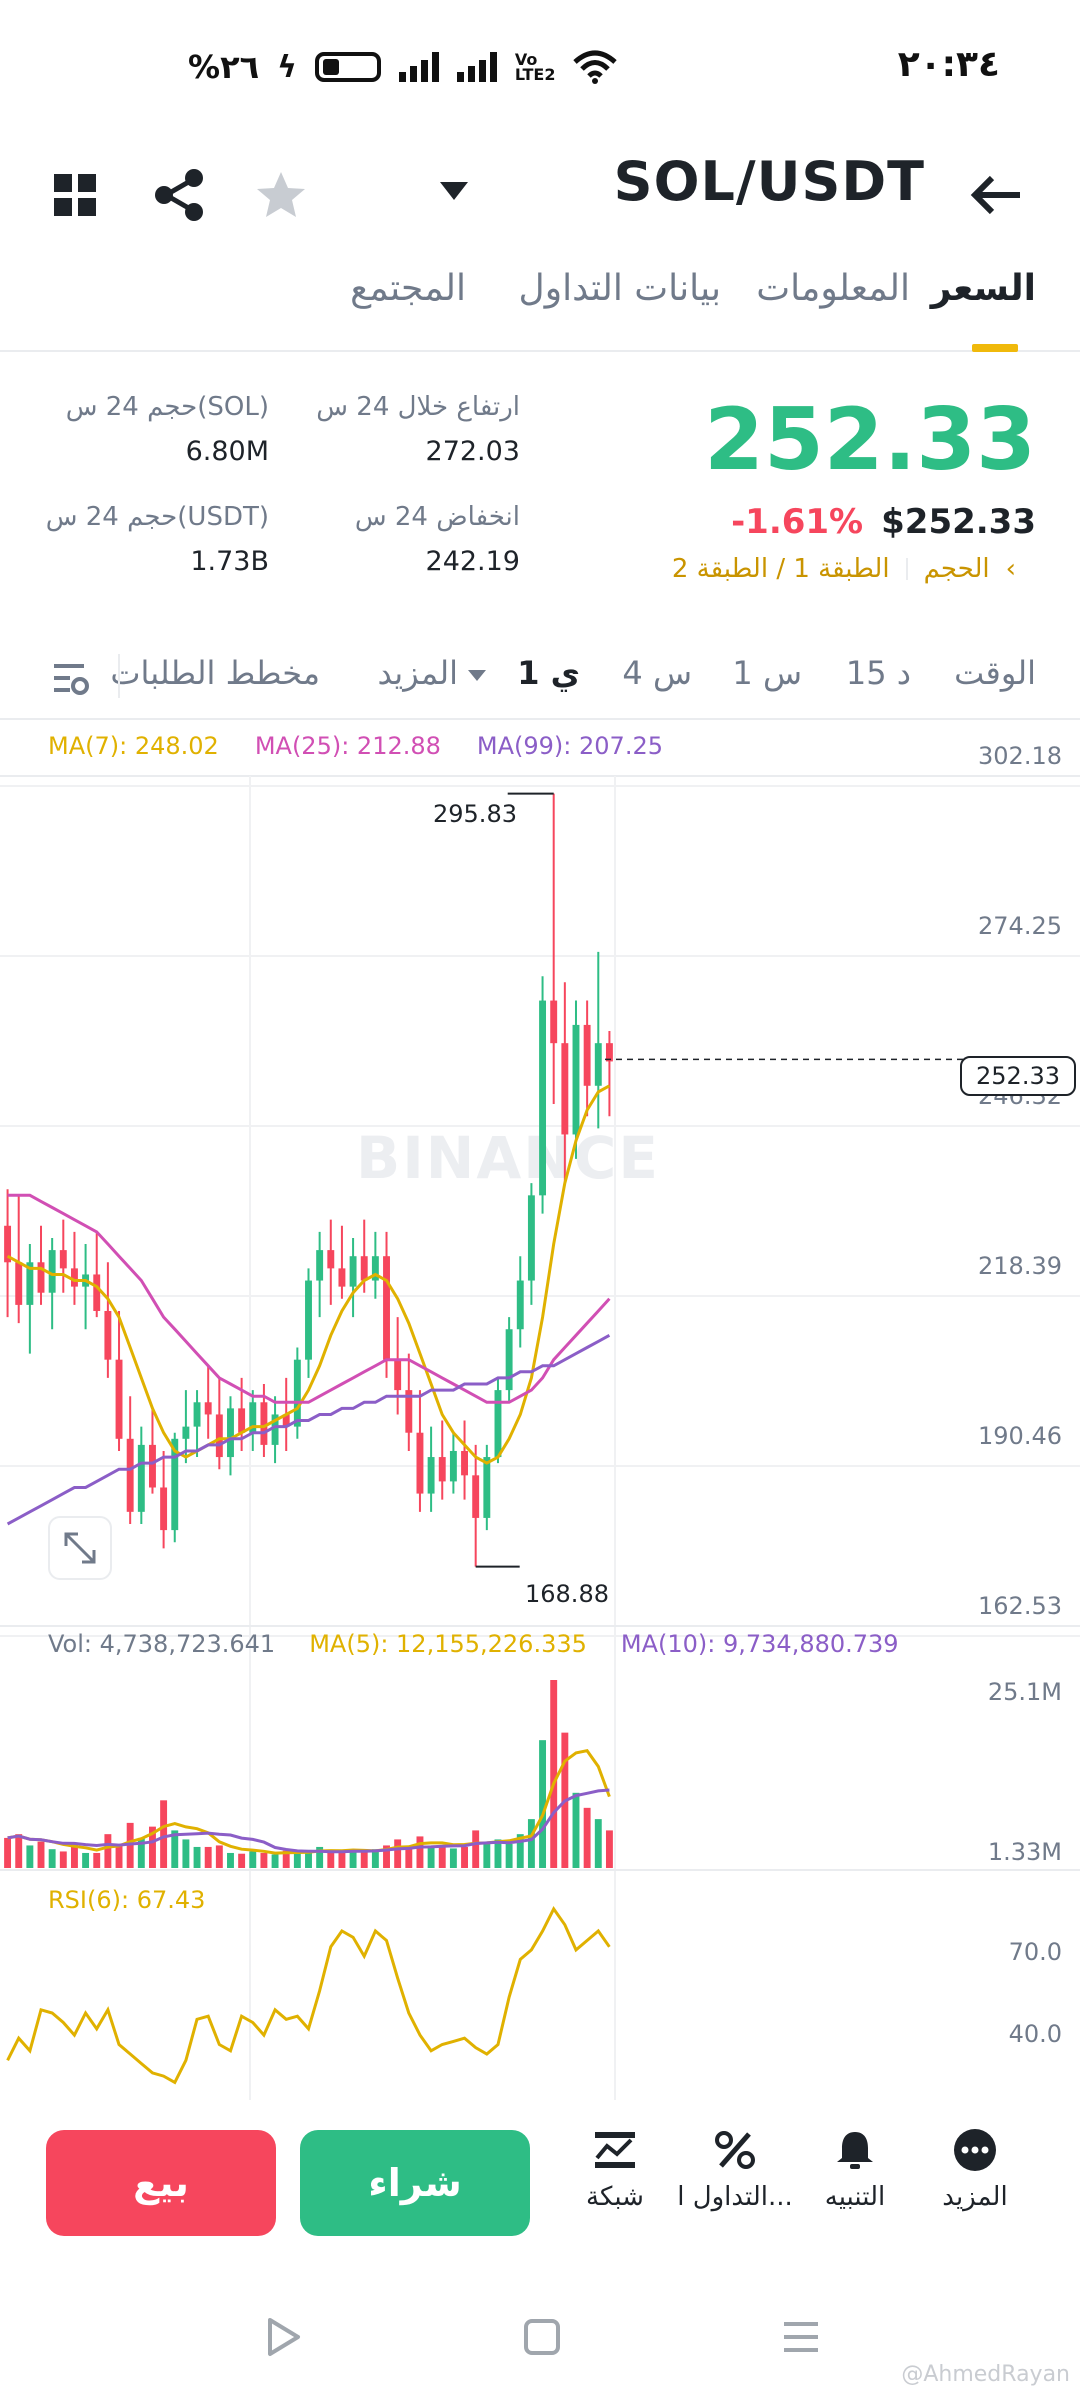 The height and width of the screenshot is (2400, 1080). Describe the element at coordinates (767, 673) in the screenshot. I see `interval-1h: 1 س` at that location.